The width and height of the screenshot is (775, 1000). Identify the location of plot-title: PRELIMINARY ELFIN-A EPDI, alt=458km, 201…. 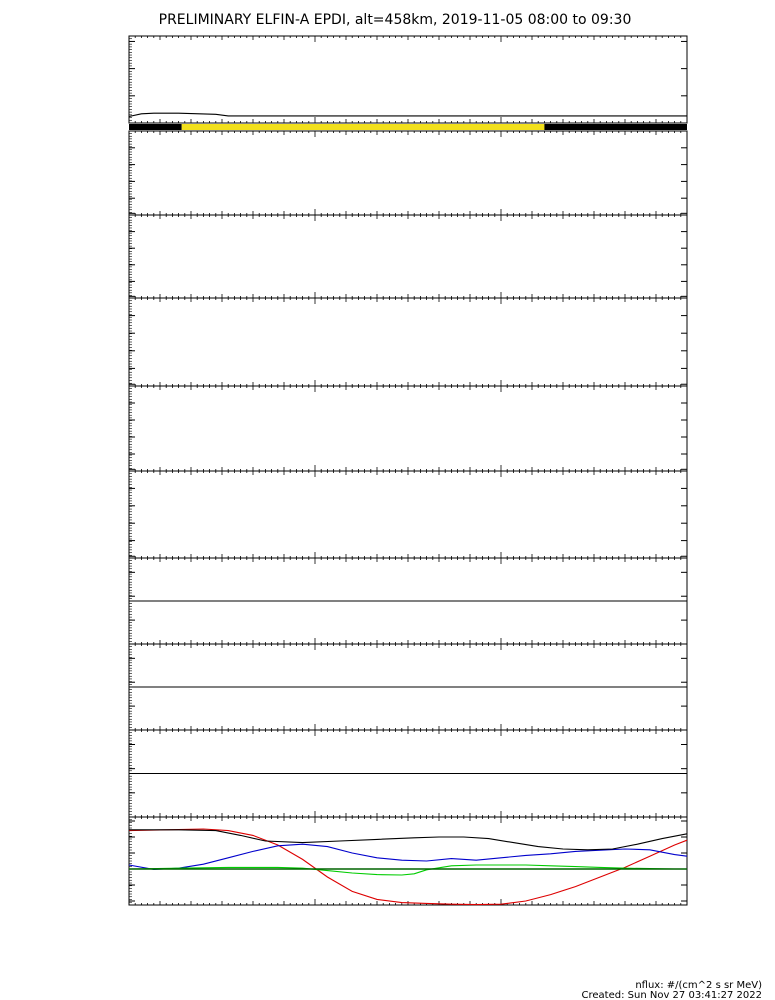
(395, 20).